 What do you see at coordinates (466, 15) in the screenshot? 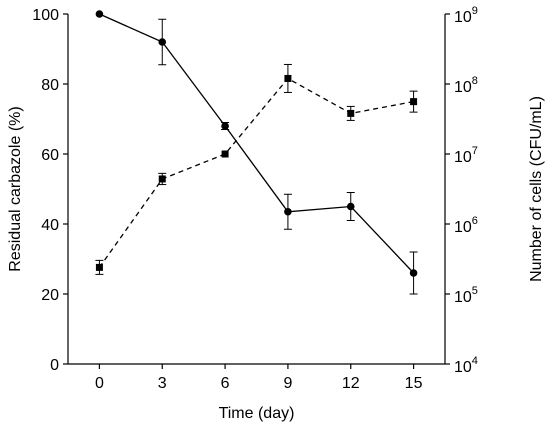
I see `y2-tick-label: 10⁹` at bounding box center [466, 15].